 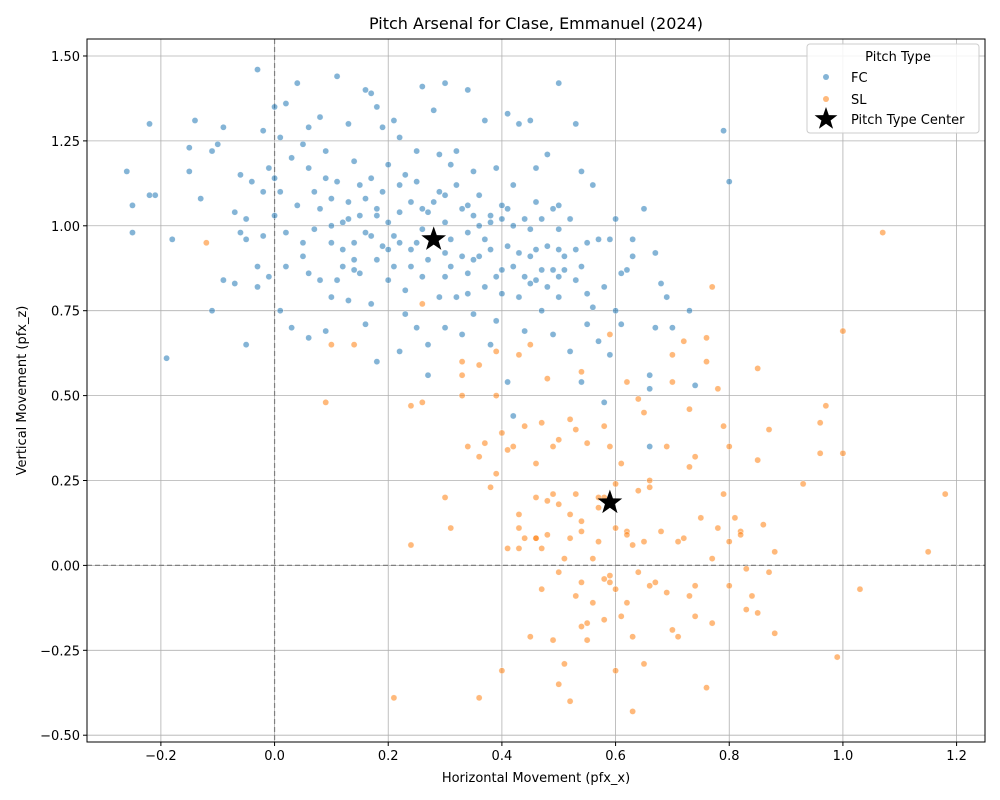 I want to click on pitch-type-centers, so click(x=522, y=370).